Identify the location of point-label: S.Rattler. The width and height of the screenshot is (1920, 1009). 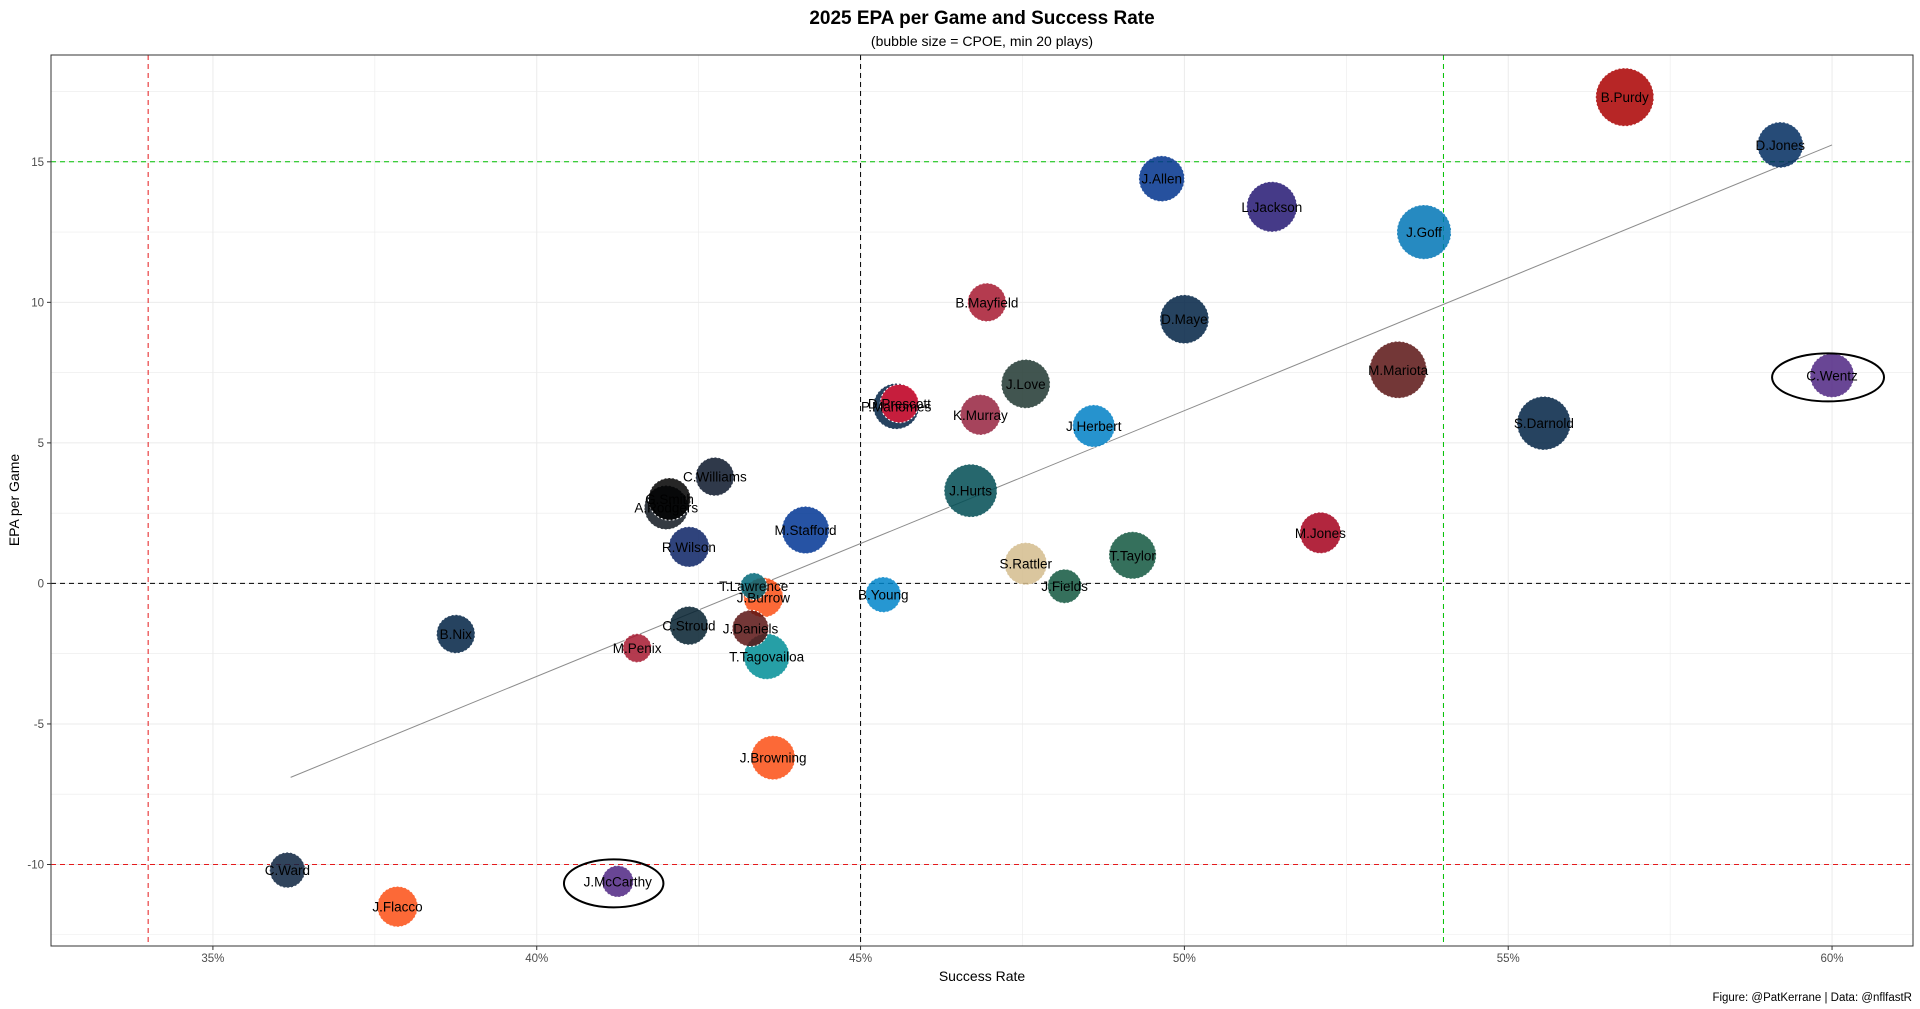
(1025, 564).